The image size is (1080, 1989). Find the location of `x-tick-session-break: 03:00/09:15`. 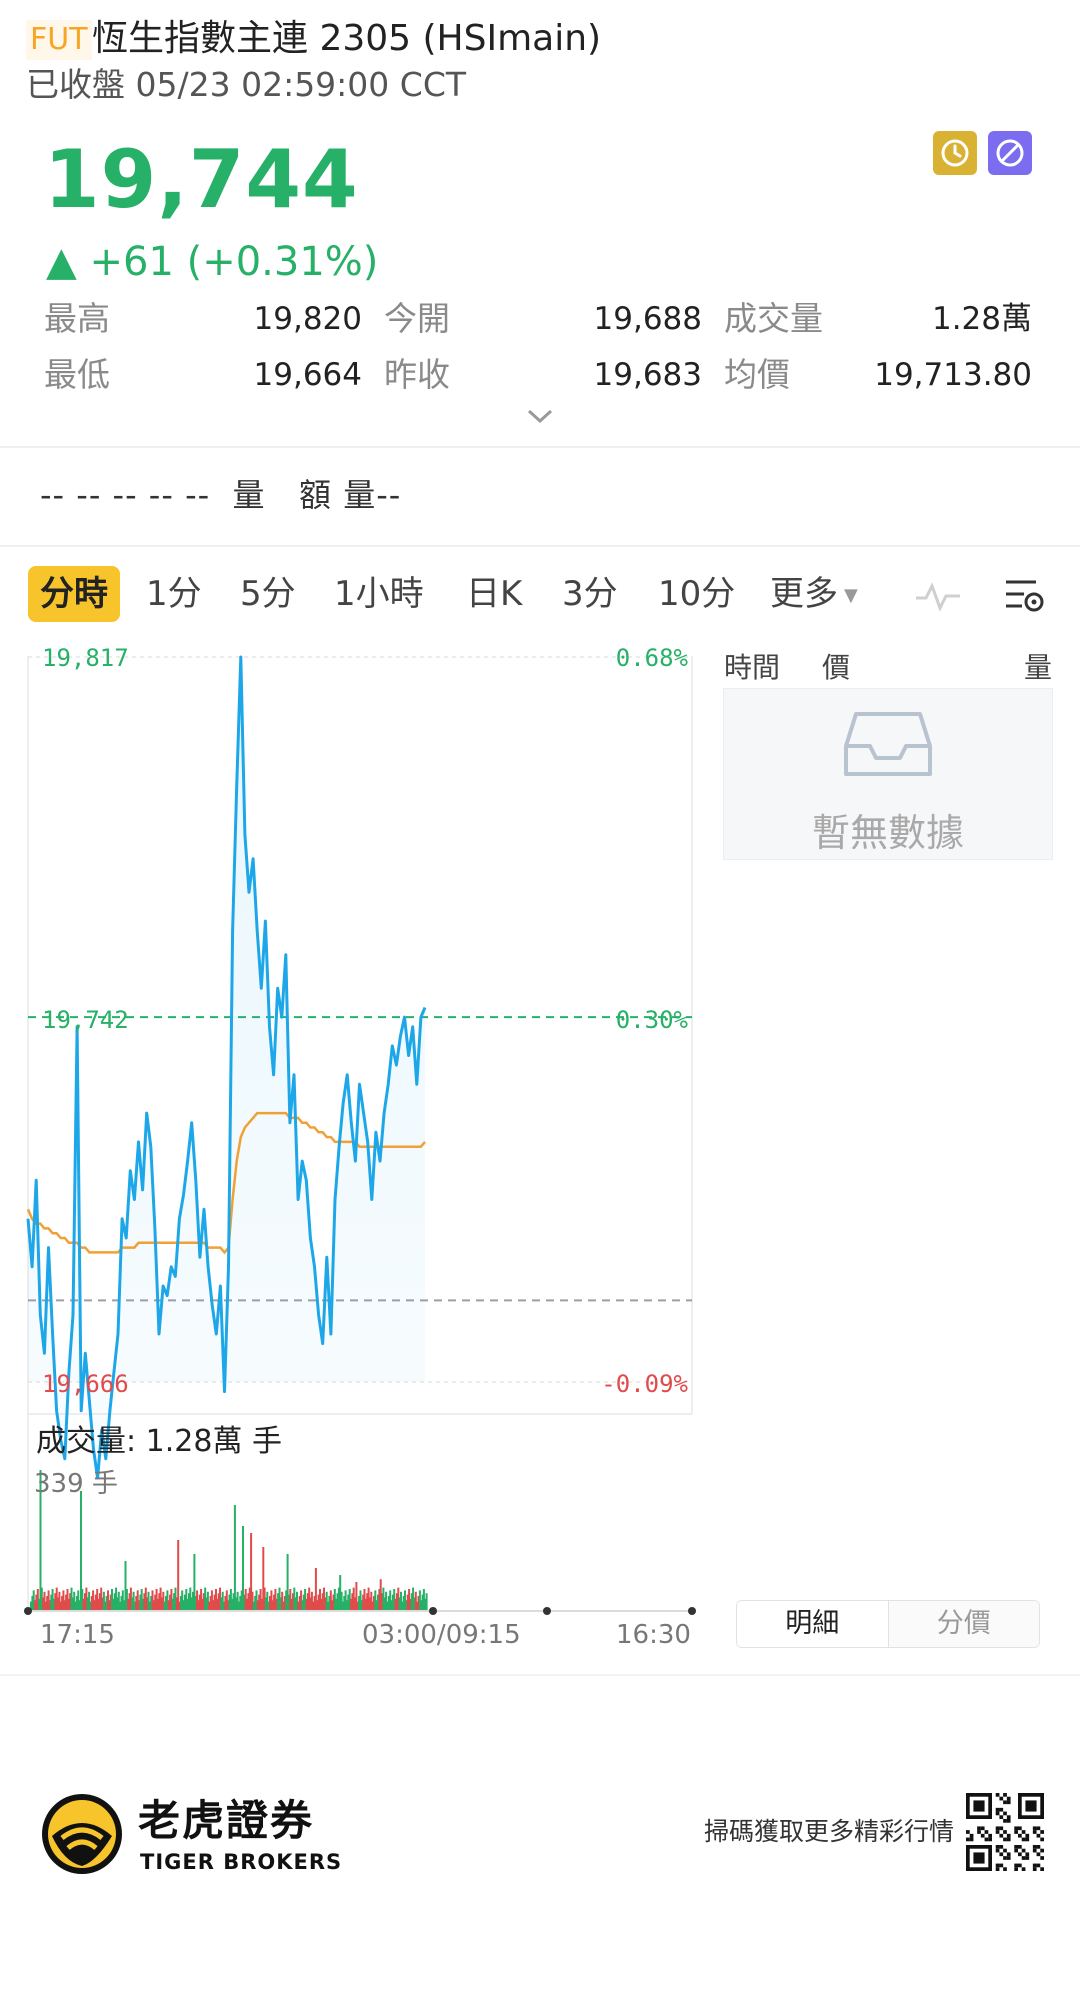

x-tick-session-break: 03:00/09:15 is located at coordinates (441, 1635).